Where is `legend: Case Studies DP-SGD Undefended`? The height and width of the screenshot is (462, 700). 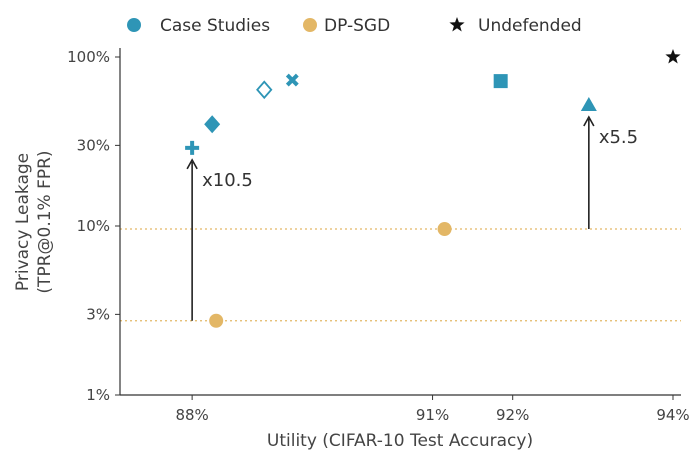
legend: Case Studies DP-SGD Undefended is located at coordinates (354, 26).